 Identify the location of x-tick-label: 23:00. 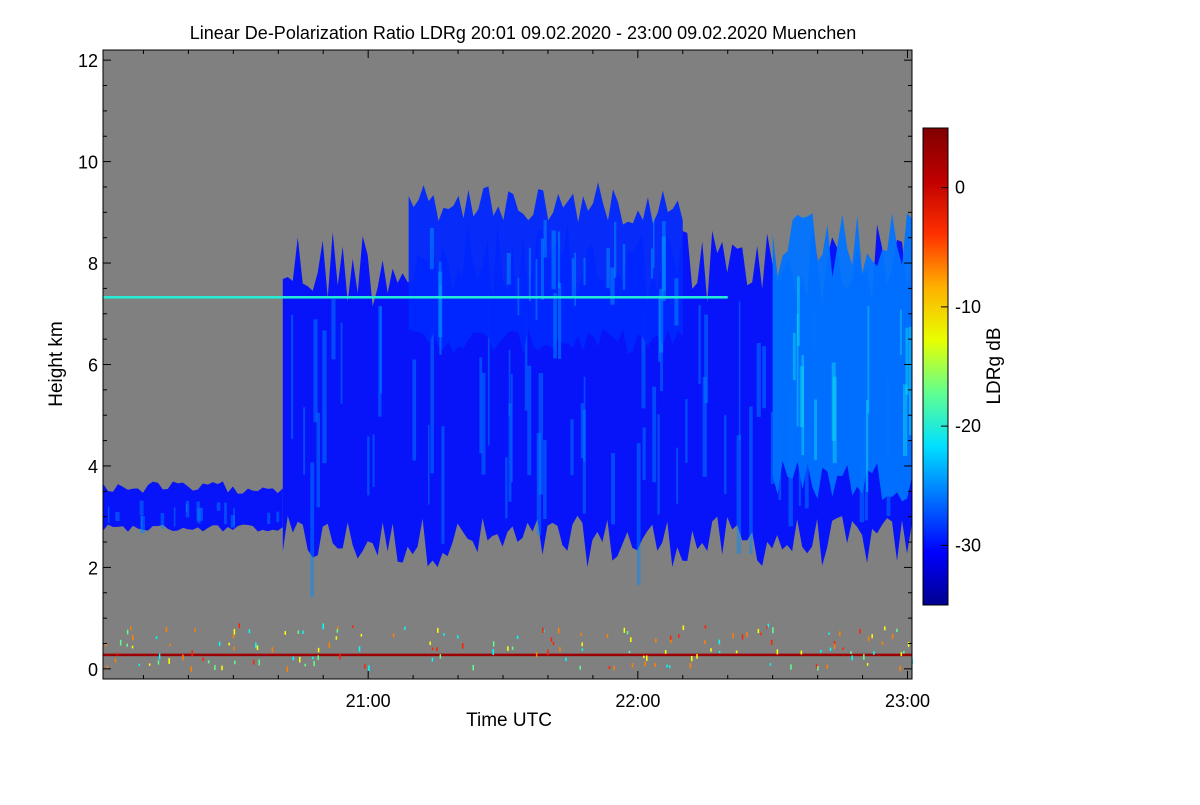
(907, 701).